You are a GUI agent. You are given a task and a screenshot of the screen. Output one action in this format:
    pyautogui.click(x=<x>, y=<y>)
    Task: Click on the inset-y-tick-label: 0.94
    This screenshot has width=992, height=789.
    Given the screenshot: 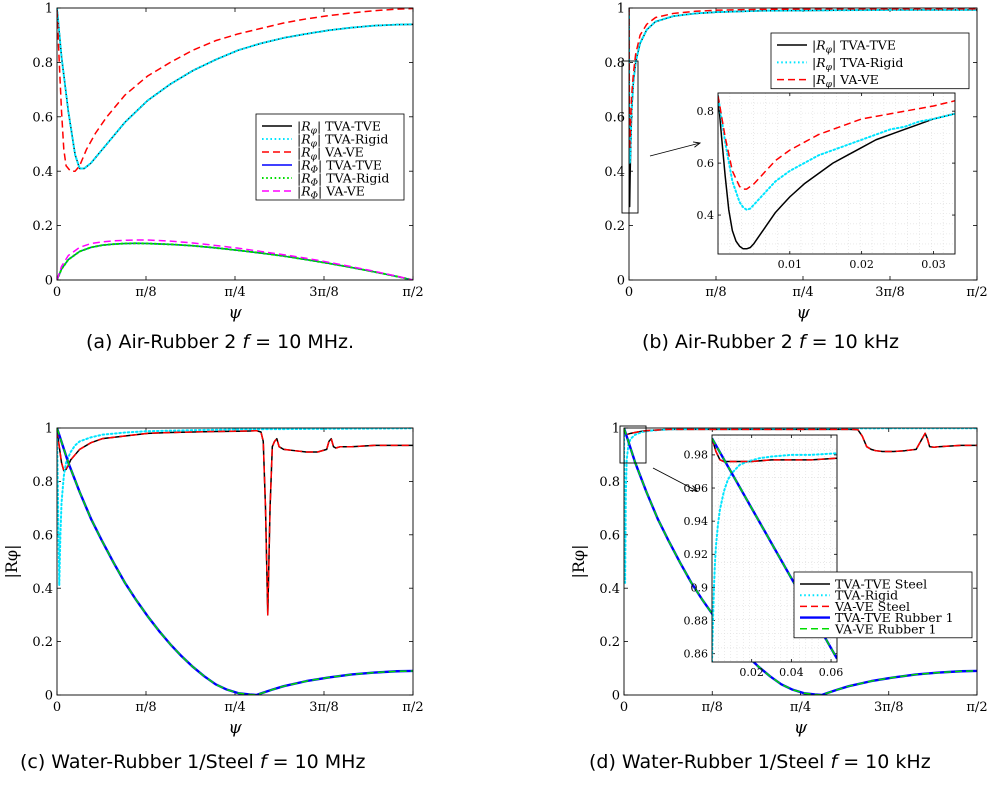 What is the action you would take?
    pyautogui.click(x=696, y=521)
    